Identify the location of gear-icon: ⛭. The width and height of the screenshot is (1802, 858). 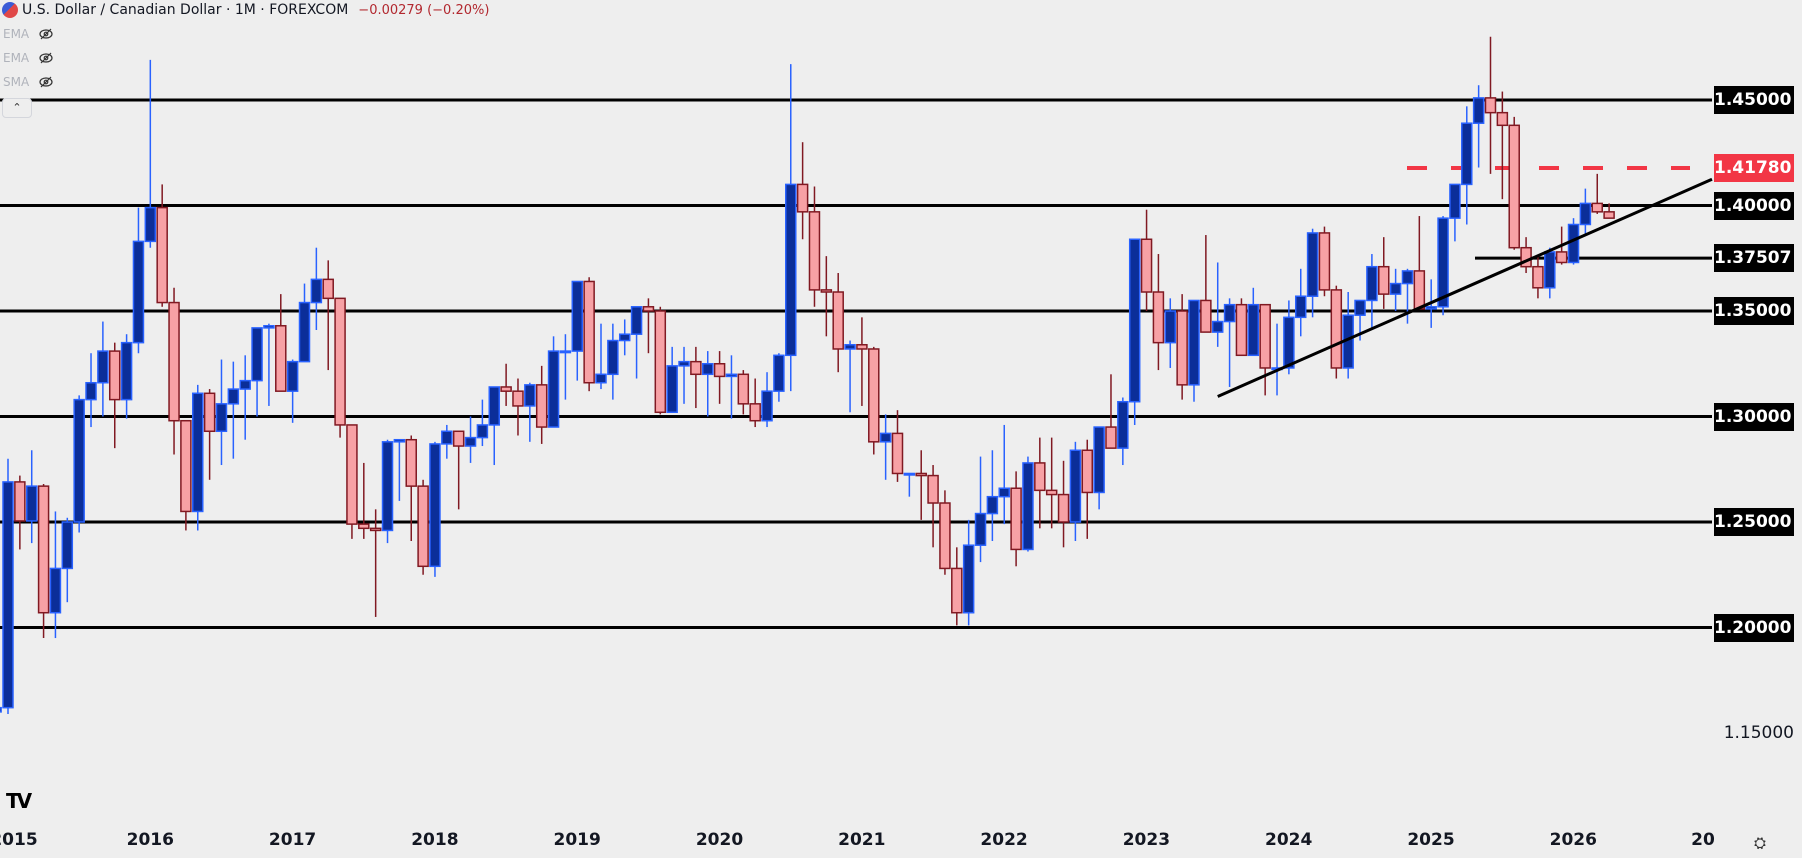
(1760, 843).